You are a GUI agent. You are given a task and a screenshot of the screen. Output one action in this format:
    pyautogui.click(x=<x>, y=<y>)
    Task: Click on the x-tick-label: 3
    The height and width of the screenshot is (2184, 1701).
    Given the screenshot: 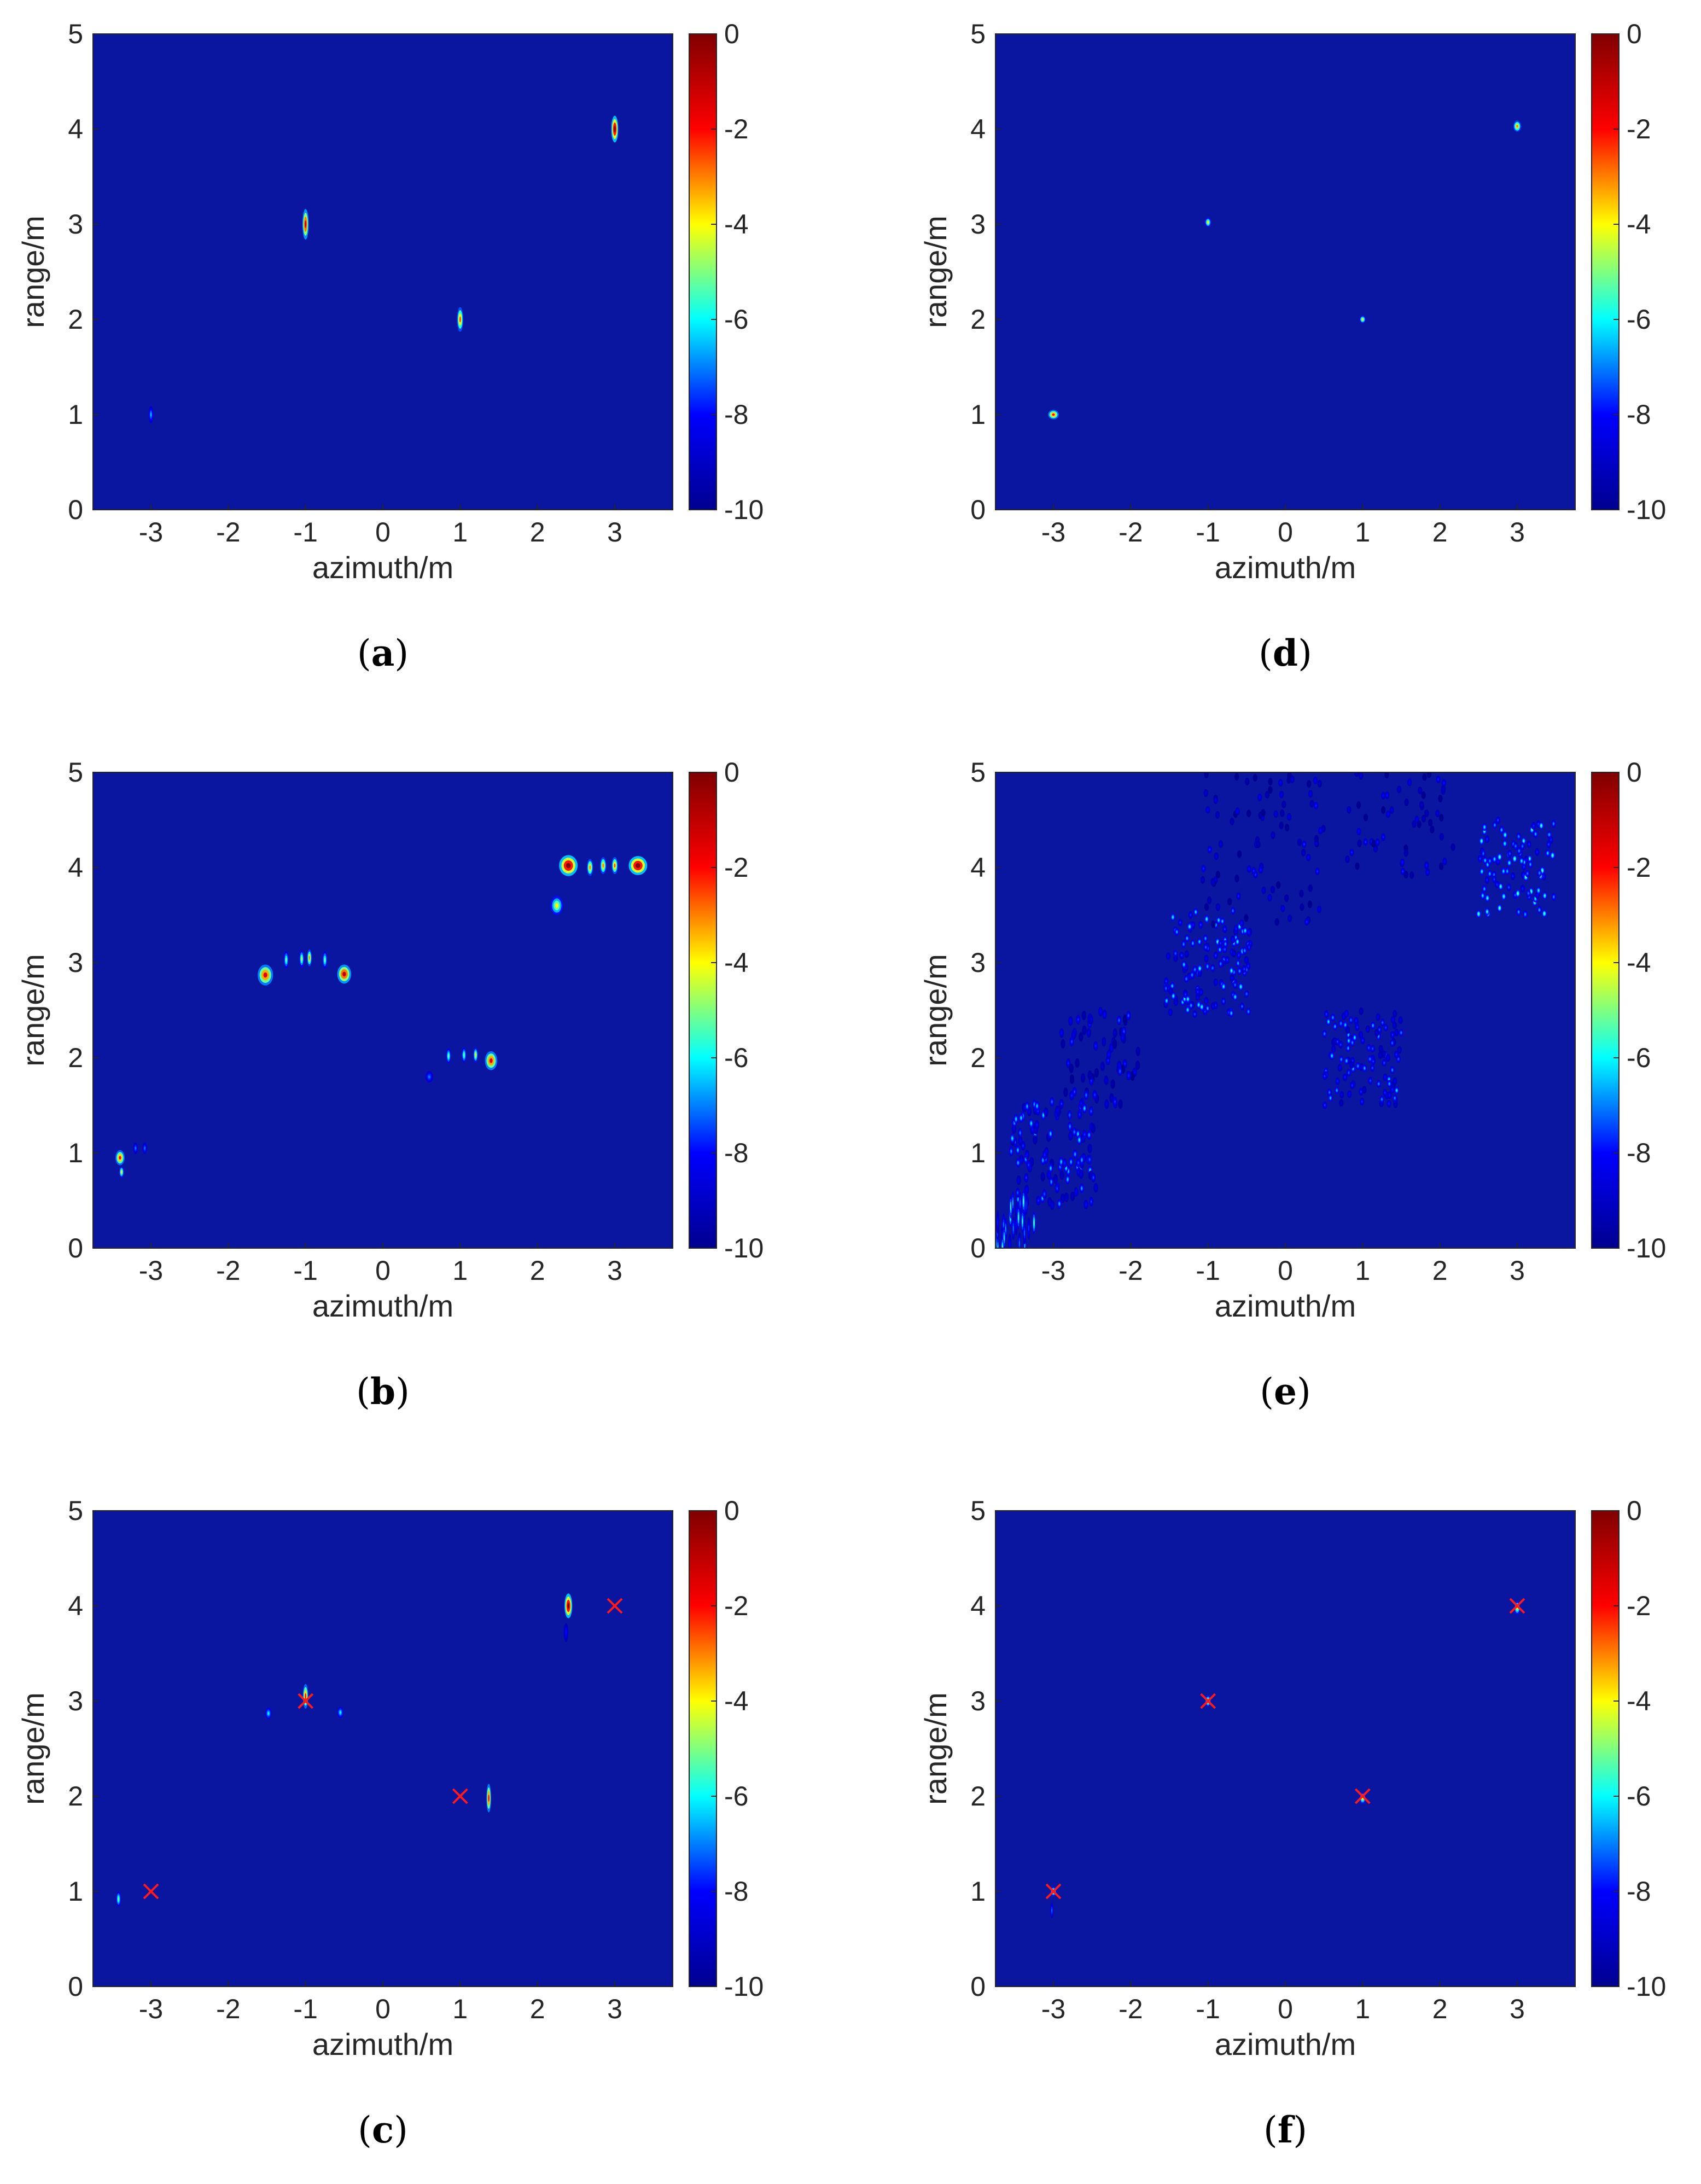 What is the action you would take?
    pyautogui.click(x=614, y=2009)
    